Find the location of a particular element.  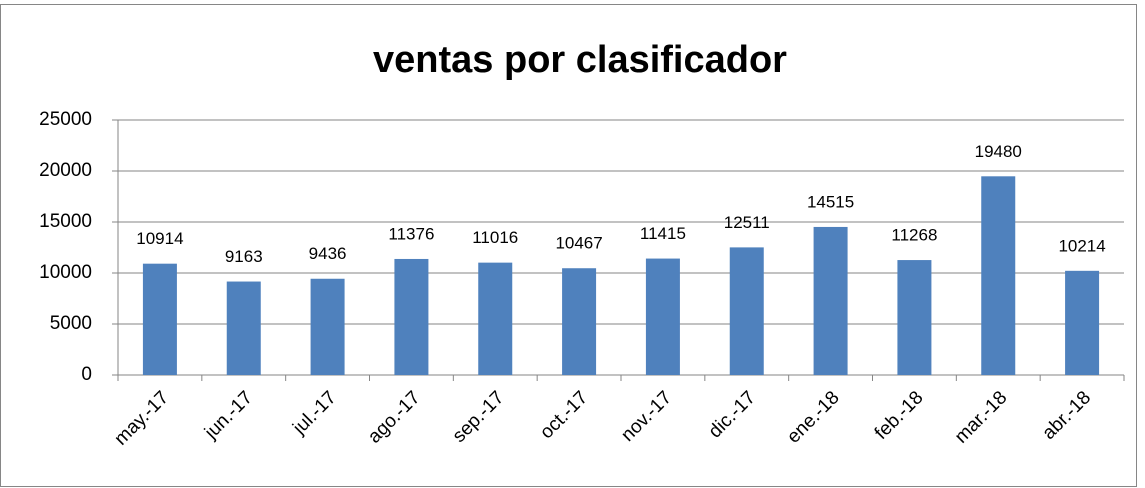

y-tick-label: 5000 is located at coordinates (71, 323).